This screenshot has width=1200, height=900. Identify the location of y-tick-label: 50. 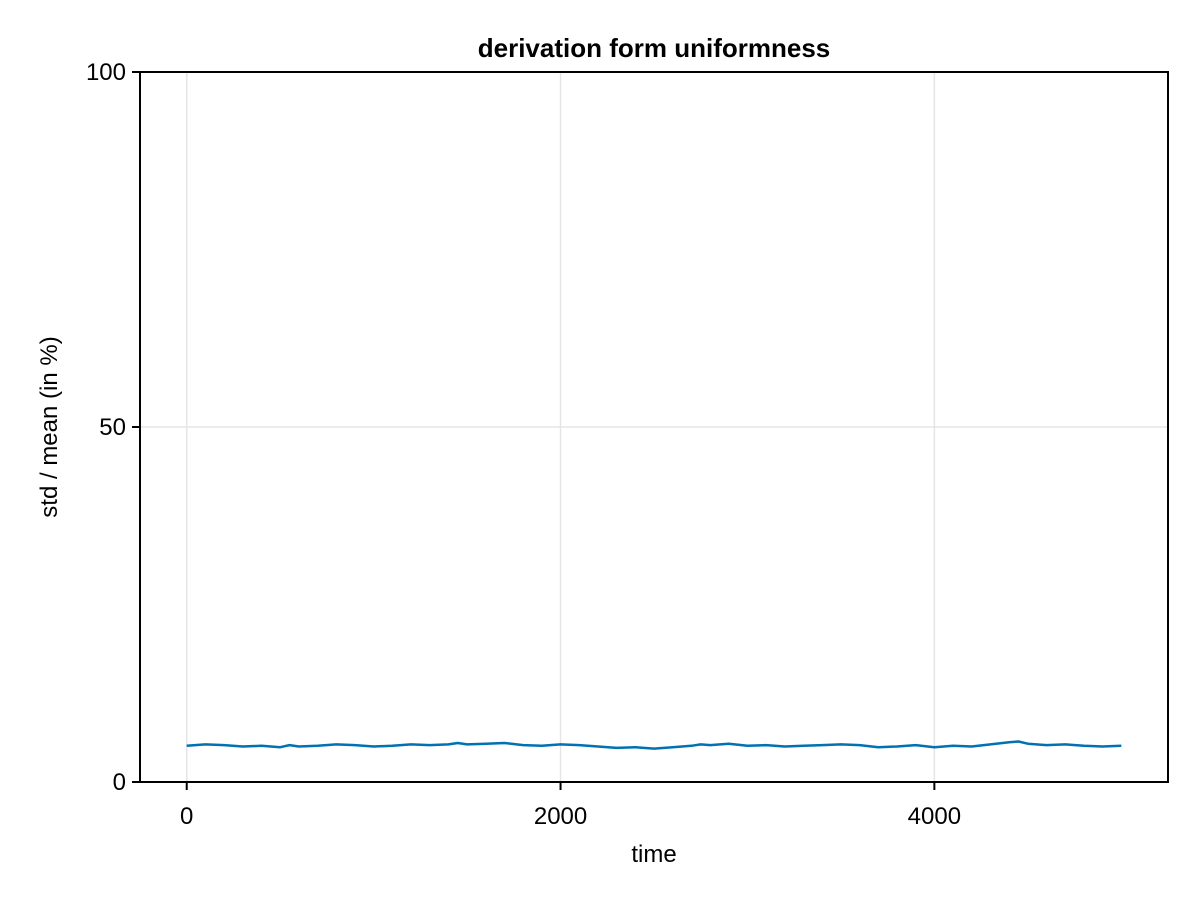
(112, 427).